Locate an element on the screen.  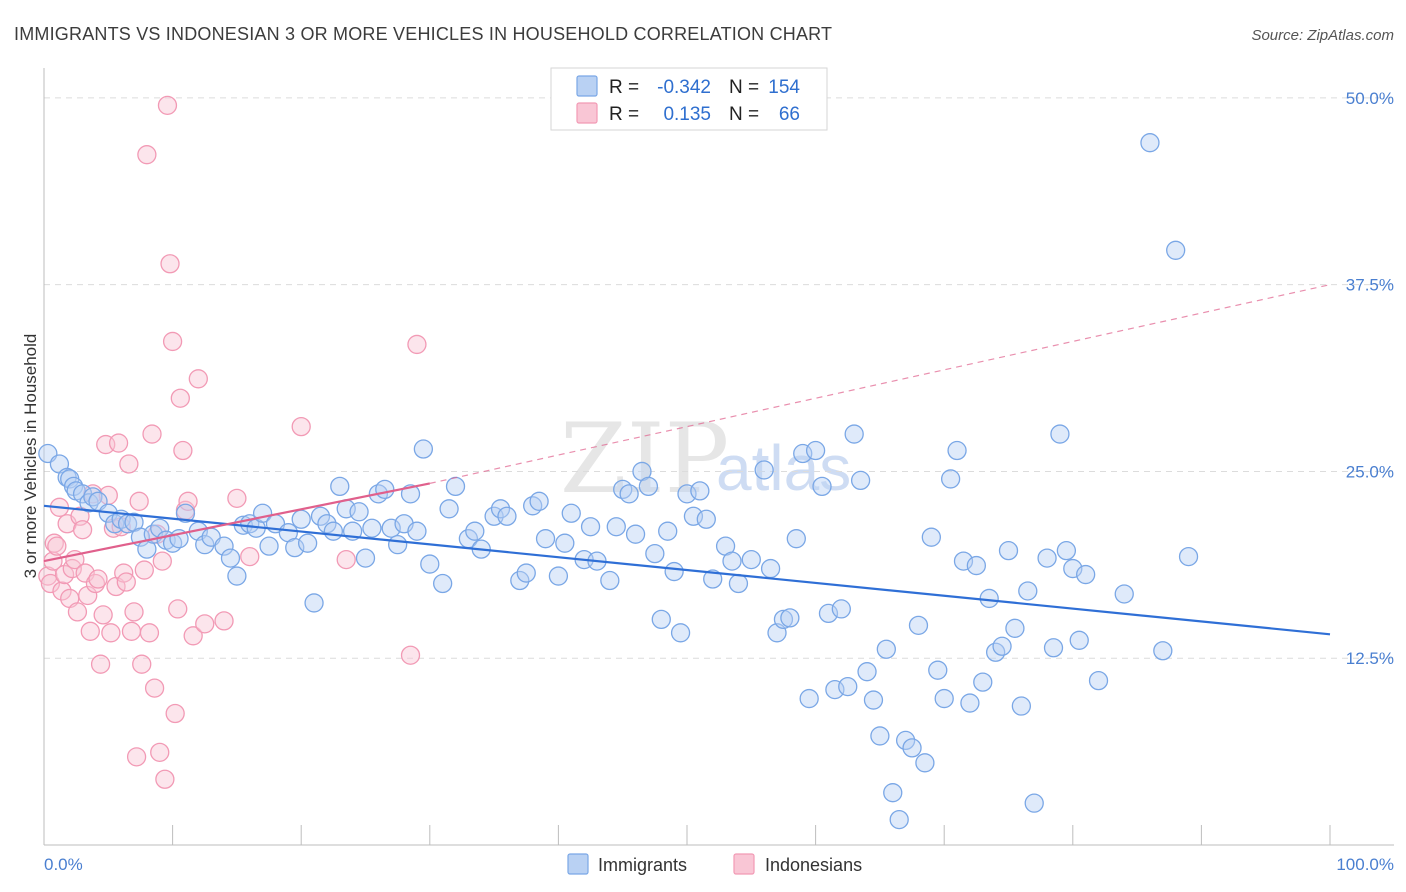
y-axis-label: 3 or more Vehicles in Household is located at coordinates (30, 456).